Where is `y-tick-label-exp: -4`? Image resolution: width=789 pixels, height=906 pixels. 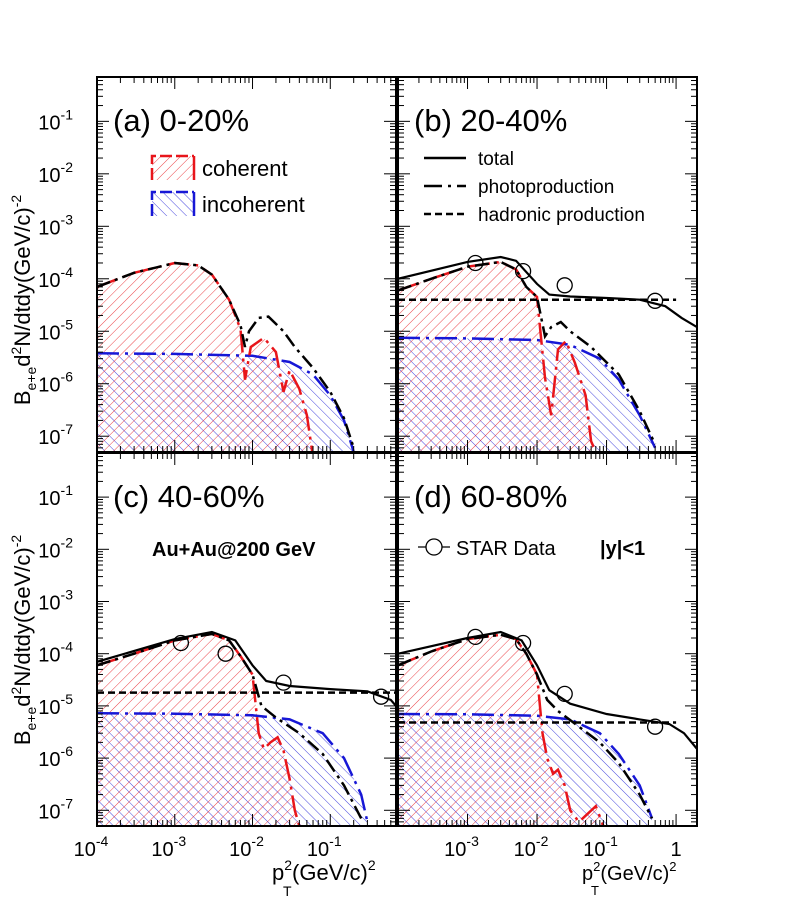
y-tick-label-exp: -4 is located at coordinates (67, 272).